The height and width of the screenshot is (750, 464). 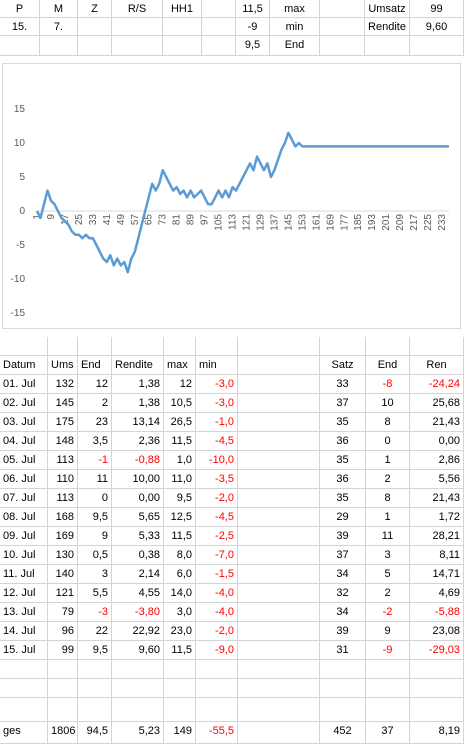 I want to click on table-cell: -3,0, so click(x=217, y=384).